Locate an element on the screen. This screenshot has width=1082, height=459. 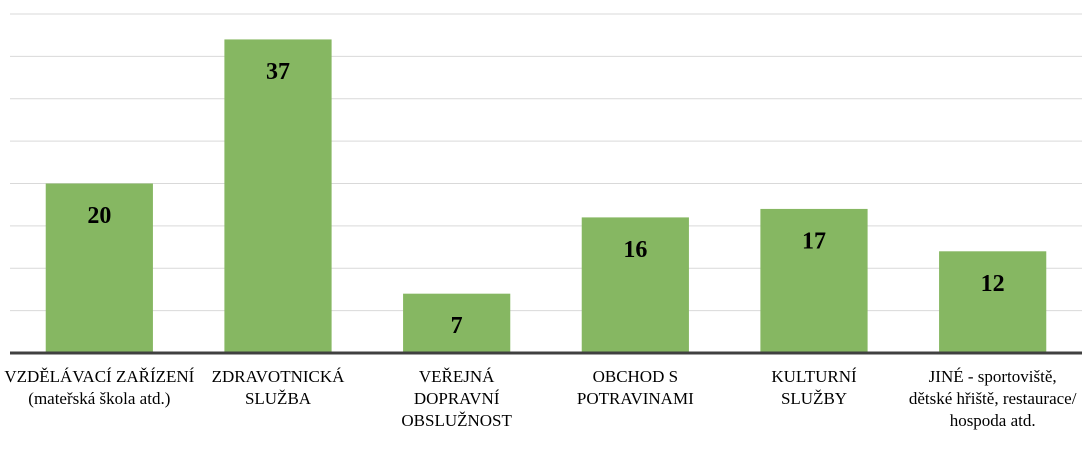
data-label: 20 is located at coordinates (99, 216).